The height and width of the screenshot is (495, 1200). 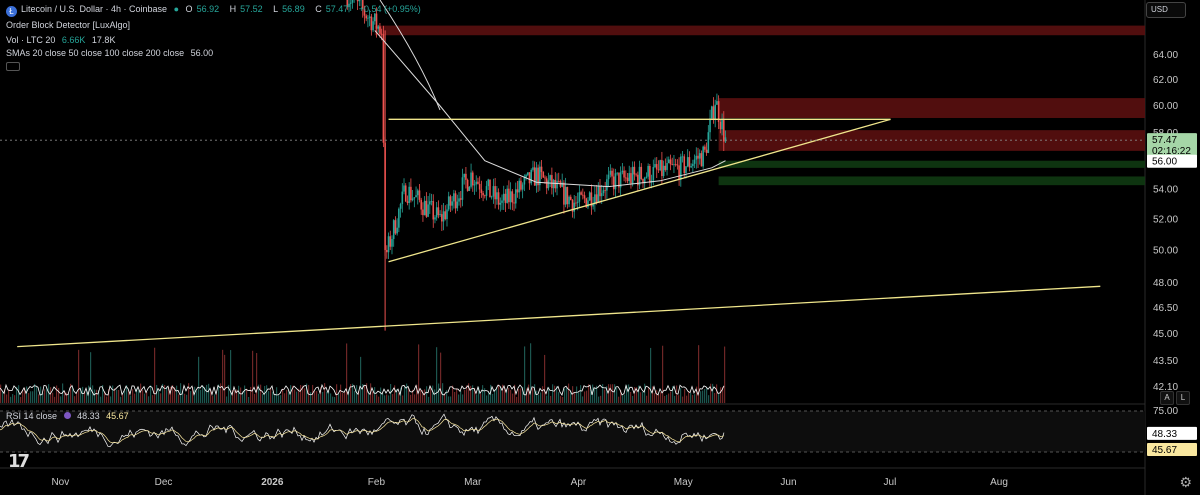 What do you see at coordinates (293, 9) in the screenshot?
I see `low-value: 56.89` at bounding box center [293, 9].